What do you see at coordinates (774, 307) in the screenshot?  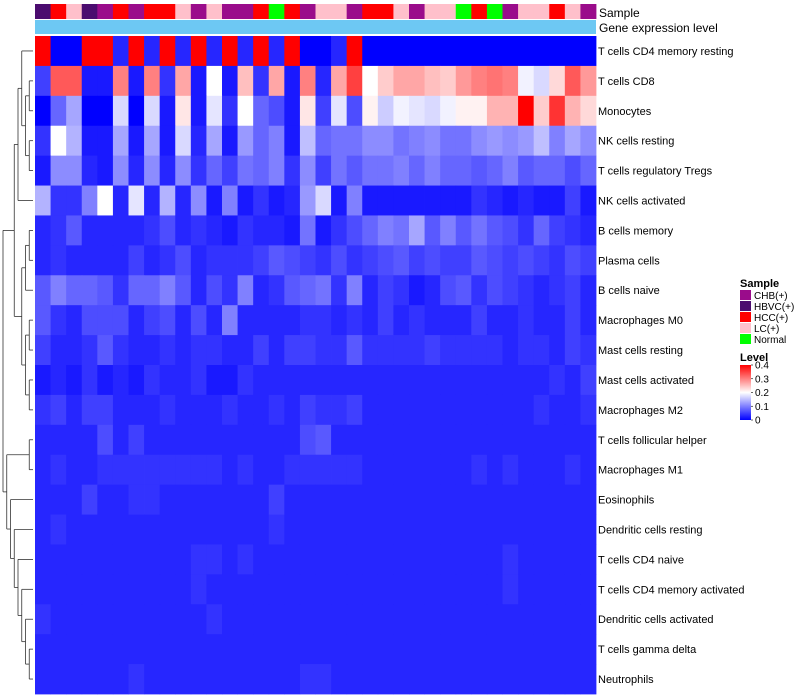 I see `legend-label: HBVC(+)` at bounding box center [774, 307].